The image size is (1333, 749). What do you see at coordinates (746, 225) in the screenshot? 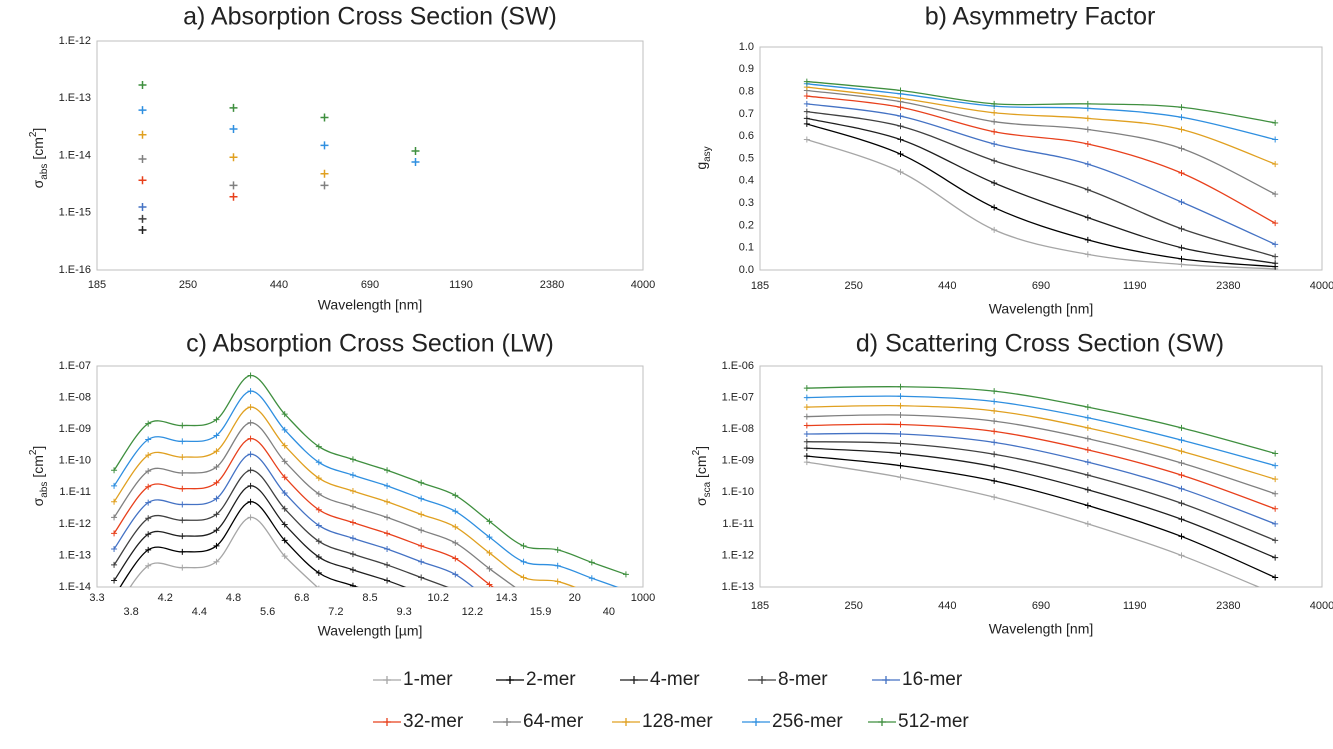
I see `y-tick-label: 0.2` at bounding box center [746, 225].